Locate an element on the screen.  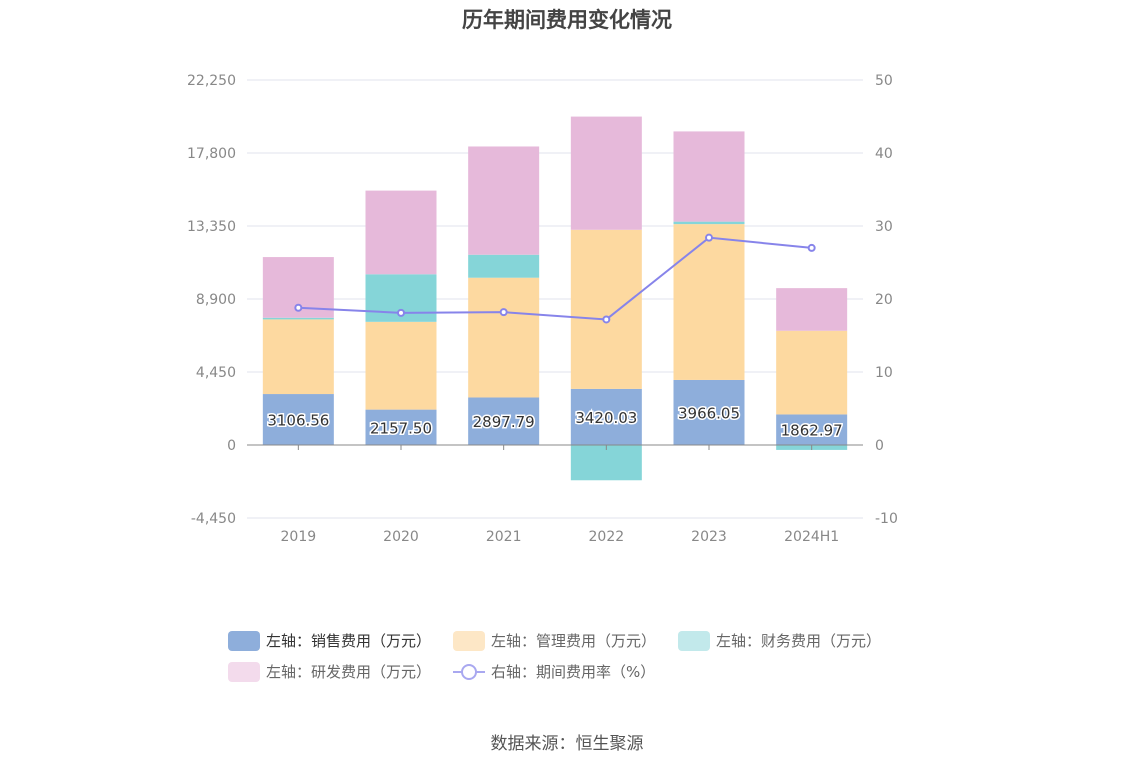
bar-segment-2-2022 is located at coordinates (606, 463).